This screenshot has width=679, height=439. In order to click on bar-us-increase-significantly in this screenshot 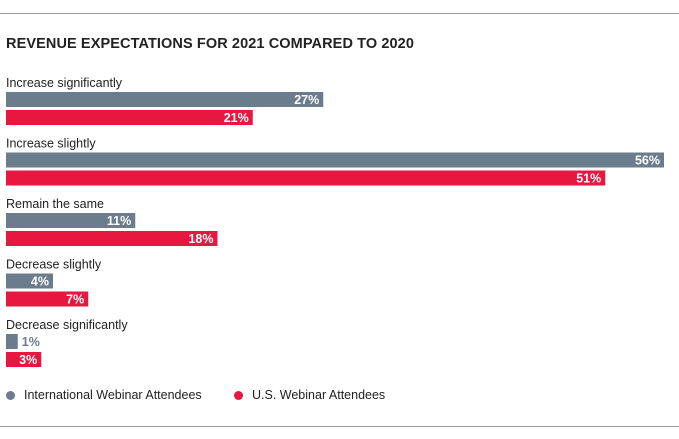, I will do `click(129, 117)`.